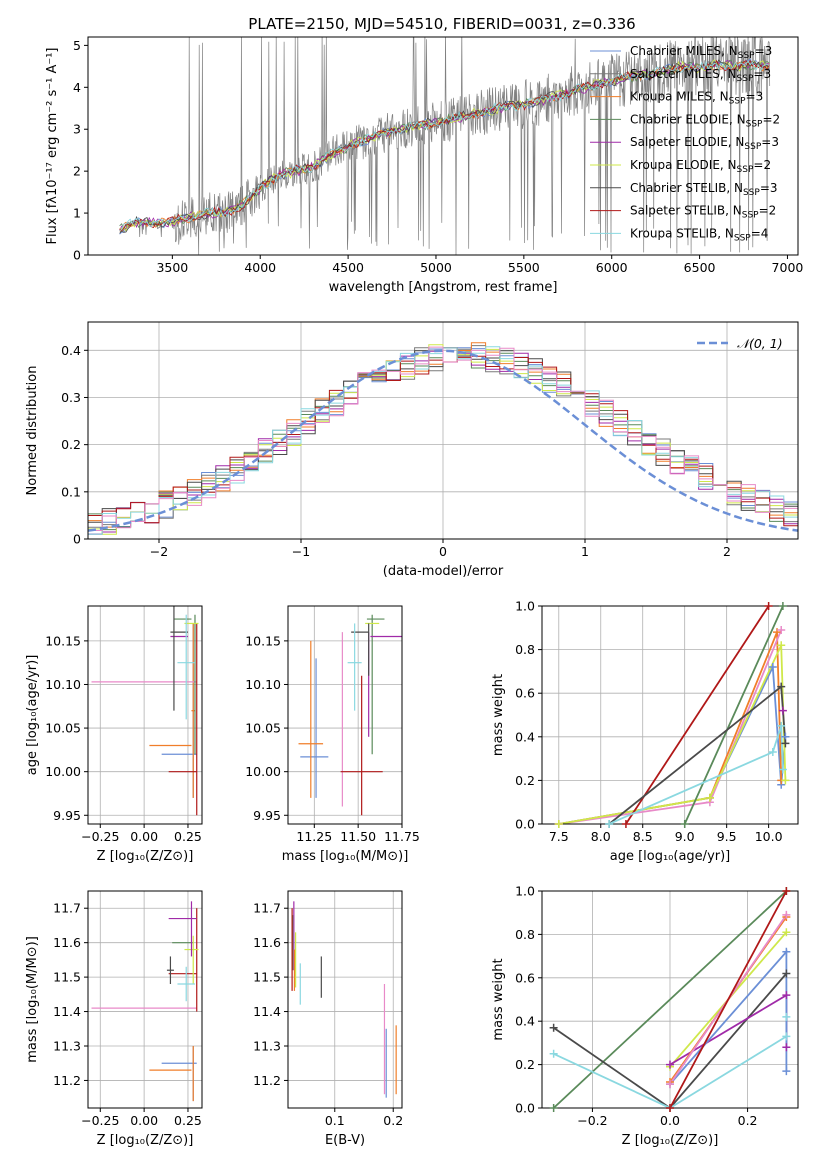 Image resolution: width=819 pixels, height=1174 pixels. What do you see at coordinates (32, 431) in the screenshot?
I see `residuals-ylabel: Normed distribution` at bounding box center [32, 431].